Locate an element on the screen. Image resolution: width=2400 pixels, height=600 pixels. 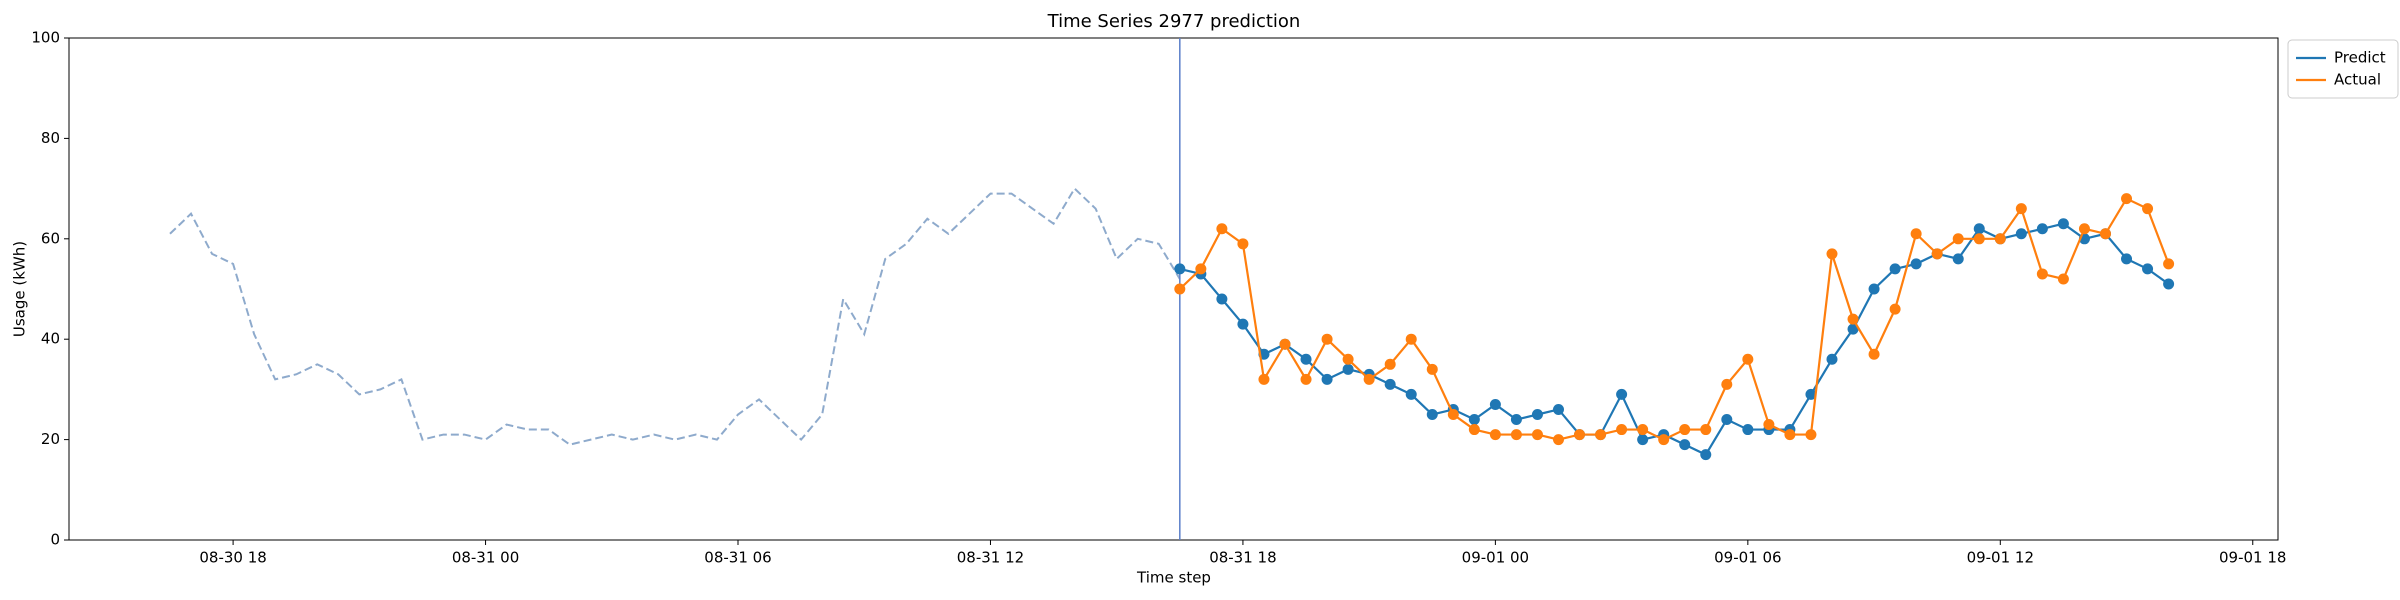
y-tick-label: 20 is located at coordinates (50, 439).